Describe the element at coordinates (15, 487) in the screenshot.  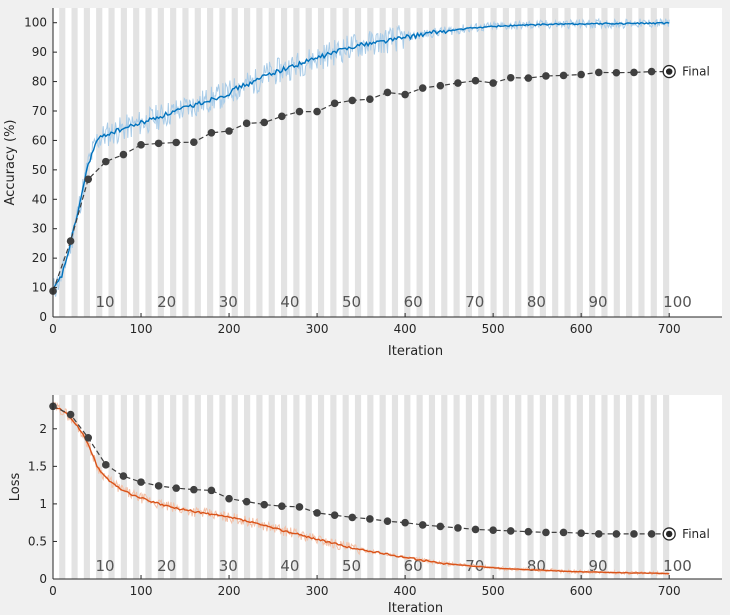
I see `y-axis-label: Loss` at that location.